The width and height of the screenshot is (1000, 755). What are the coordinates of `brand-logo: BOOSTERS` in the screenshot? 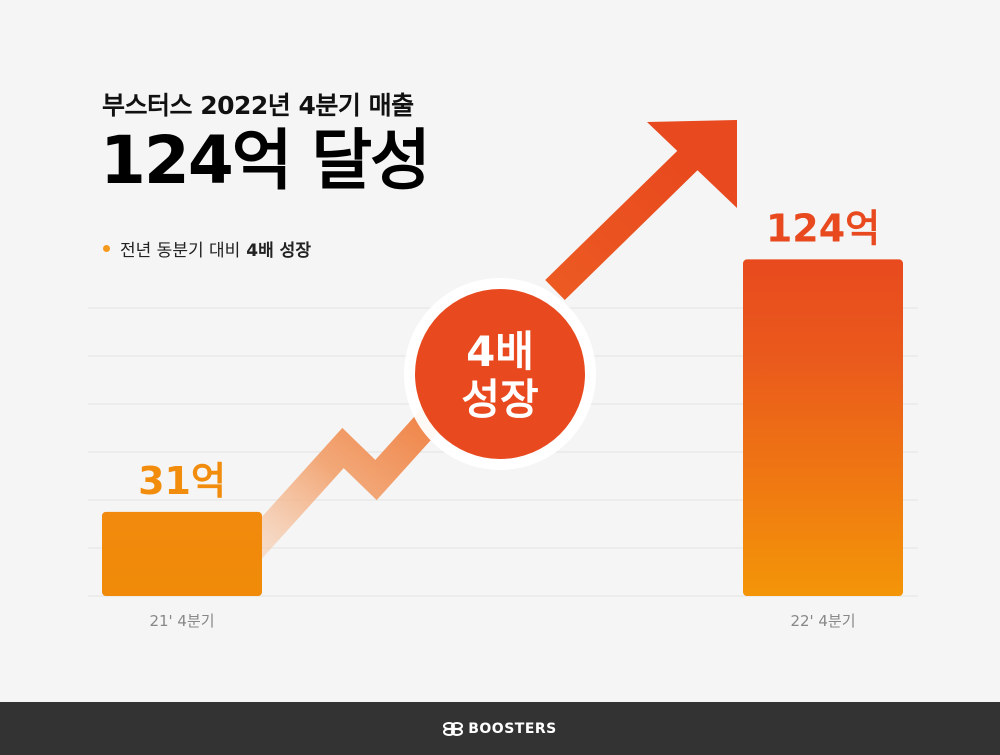 It's located at (500, 729).